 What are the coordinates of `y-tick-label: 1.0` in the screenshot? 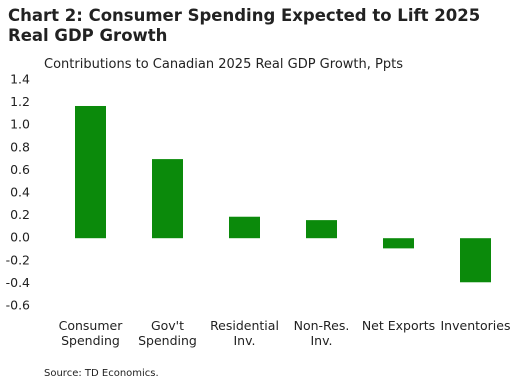 It's located at (20, 124).